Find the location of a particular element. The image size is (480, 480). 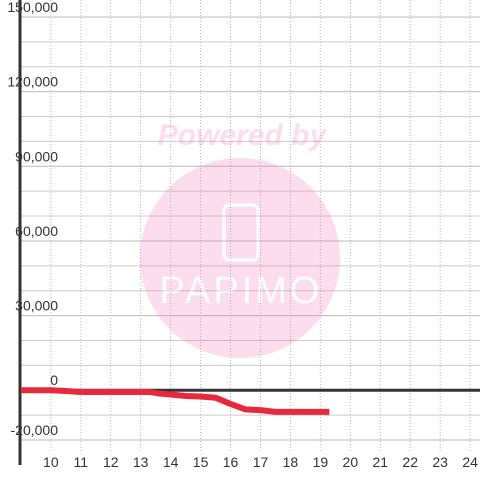

x-tick-label: 10 is located at coordinates (51, 462).